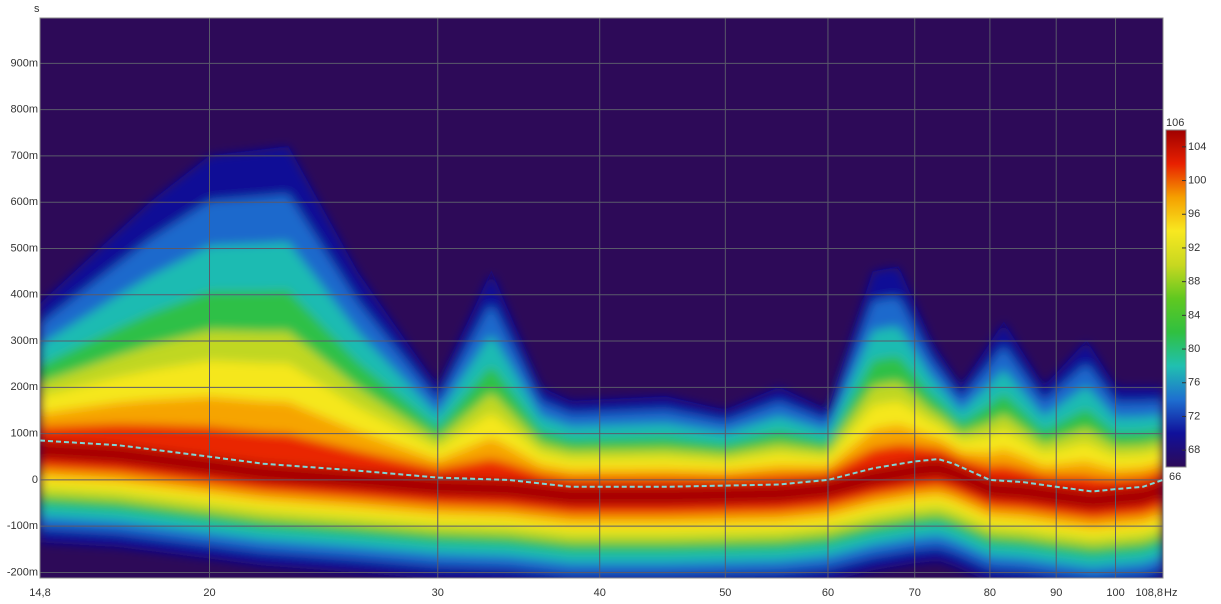  What do you see at coordinates (1197, 180) in the screenshot?
I see `colorbar-tick-label: 100` at bounding box center [1197, 180].